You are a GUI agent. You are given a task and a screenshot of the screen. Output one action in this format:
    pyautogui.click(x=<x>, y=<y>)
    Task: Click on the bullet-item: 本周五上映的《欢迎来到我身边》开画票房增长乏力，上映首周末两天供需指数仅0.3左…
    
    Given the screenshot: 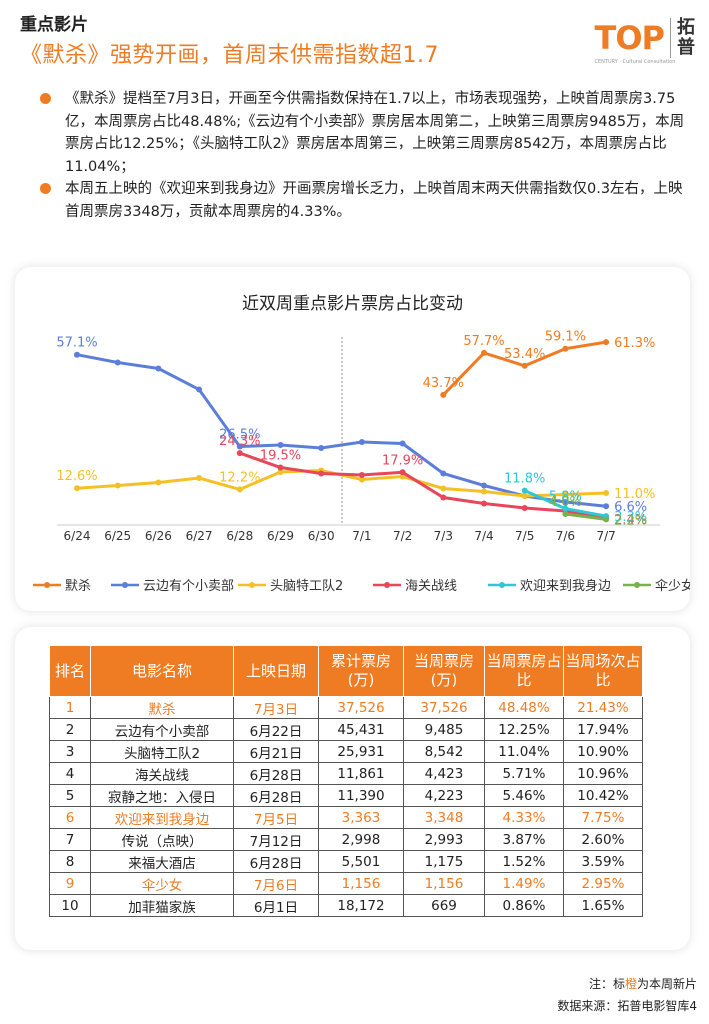 What is the action you would take?
    pyautogui.click(x=365, y=200)
    